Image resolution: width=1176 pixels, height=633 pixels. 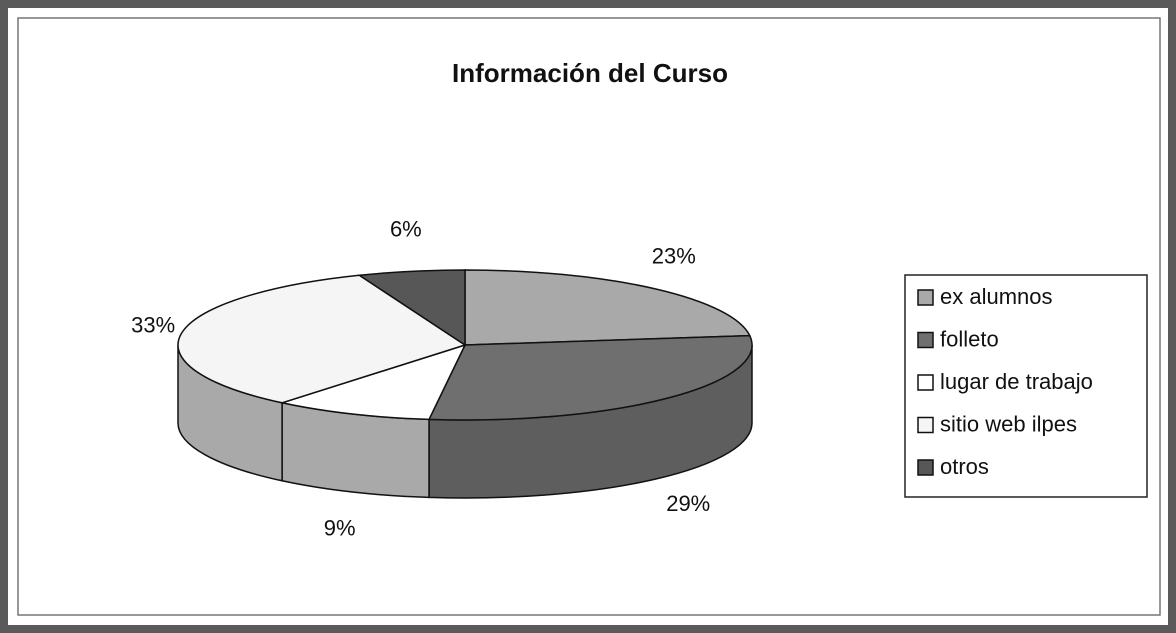 What do you see at coordinates (1016, 381) in the screenshot?
I see `legend-label: lugar de trabajo` at bounding box center [1016, 381].